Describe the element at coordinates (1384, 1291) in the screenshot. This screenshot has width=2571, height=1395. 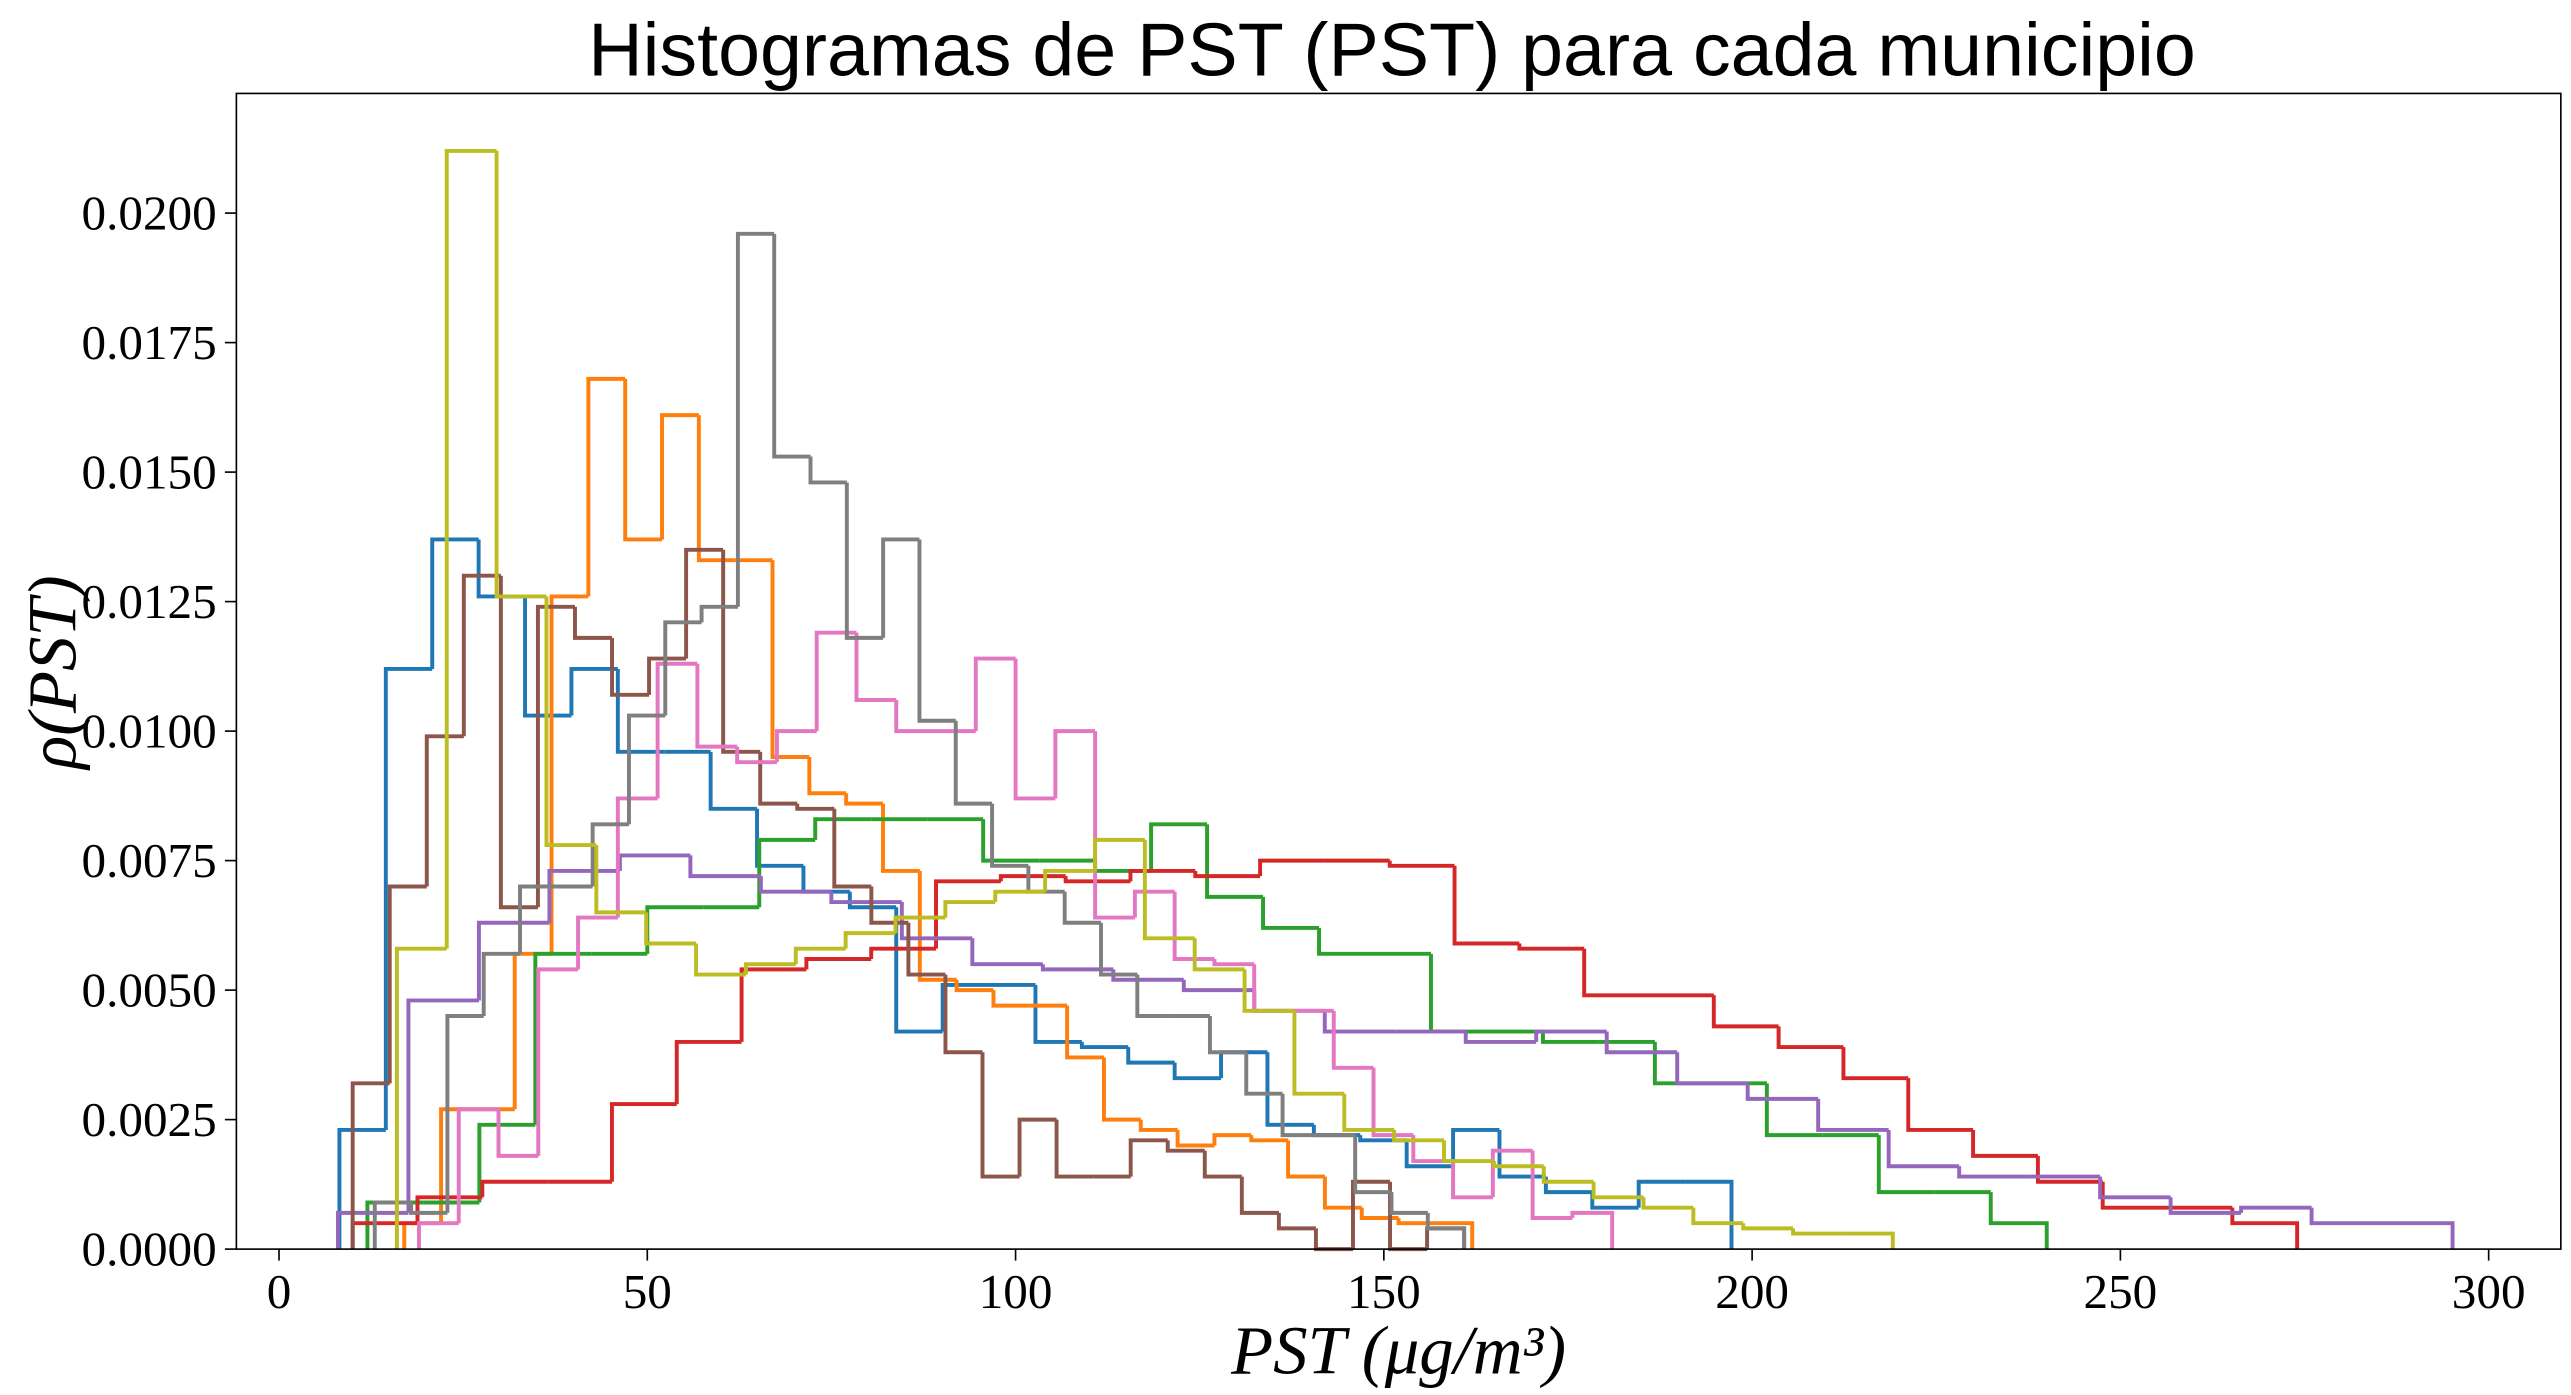
I see `x-tick-label: 150` at that location.